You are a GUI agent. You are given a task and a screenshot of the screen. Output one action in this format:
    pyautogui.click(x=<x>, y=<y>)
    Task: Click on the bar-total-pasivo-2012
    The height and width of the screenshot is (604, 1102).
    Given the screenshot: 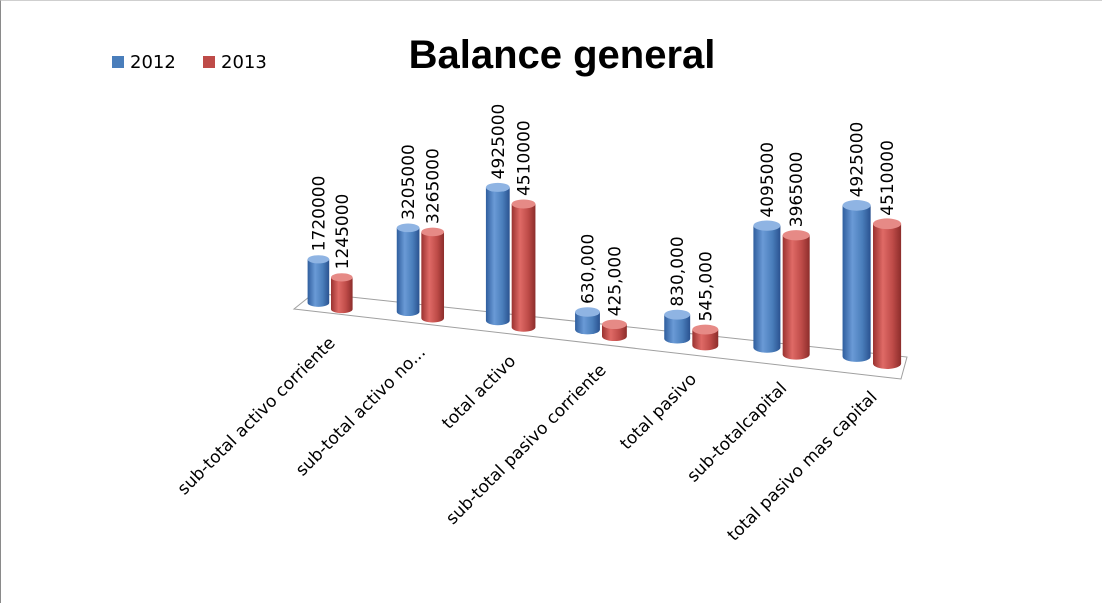 What is the action you would take?
    pyautogui.click(x=677, y=326)
    